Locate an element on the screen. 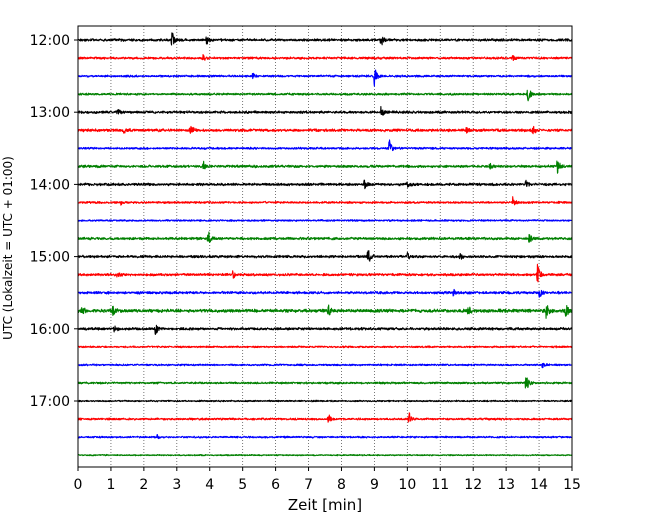 The width and height of the screenshot is (650, 520). x-tick-label: 2 is located at coordinates (143, 485).